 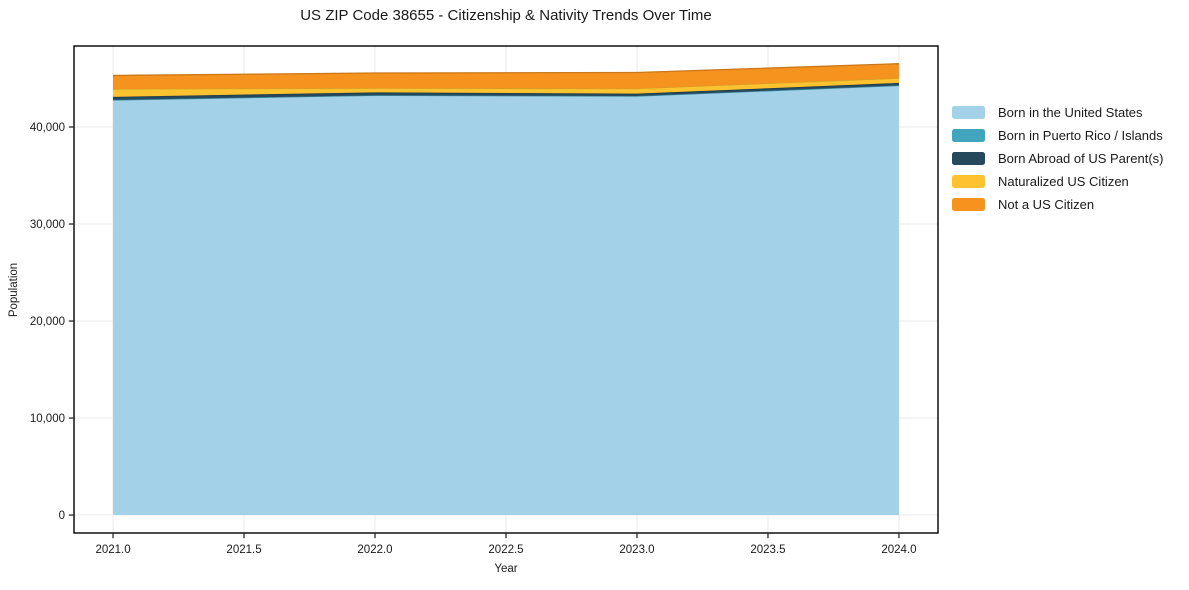 I want to click on x-tick-label: 2022.0, so click(x=374, y=550).